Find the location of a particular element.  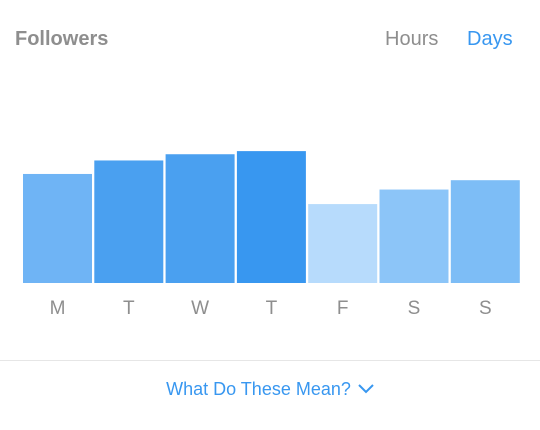

hours-toggle: Hours is located at coordinates (412, 39).